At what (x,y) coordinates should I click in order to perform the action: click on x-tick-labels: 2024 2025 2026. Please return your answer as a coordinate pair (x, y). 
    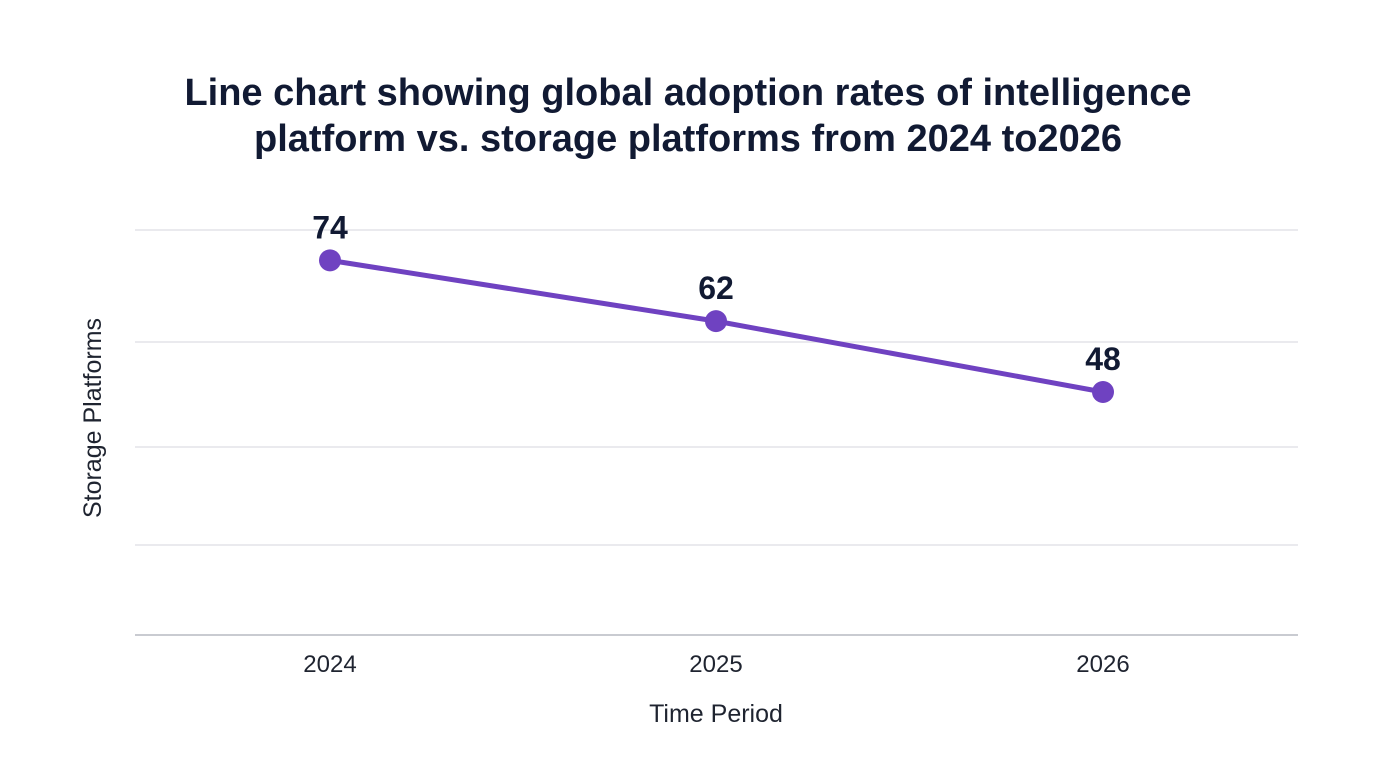
    Looking at the image, I should click on (716, 664).